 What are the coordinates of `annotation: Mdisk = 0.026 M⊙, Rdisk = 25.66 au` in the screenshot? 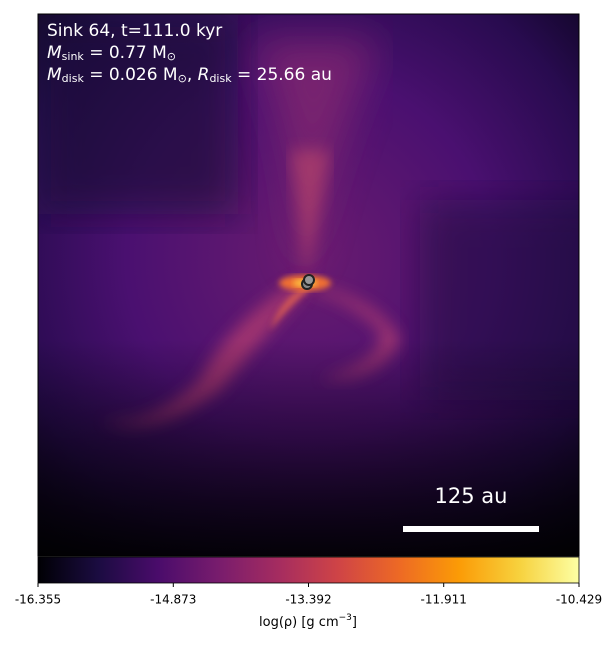 It's located at (189, 75).